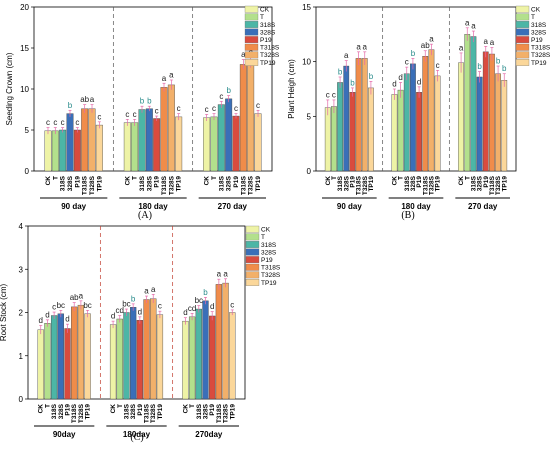  What do you see at coordinates (24, 7) in the screenshot?
I see `y-tick-label: 20` at bounding box center [24, 7].